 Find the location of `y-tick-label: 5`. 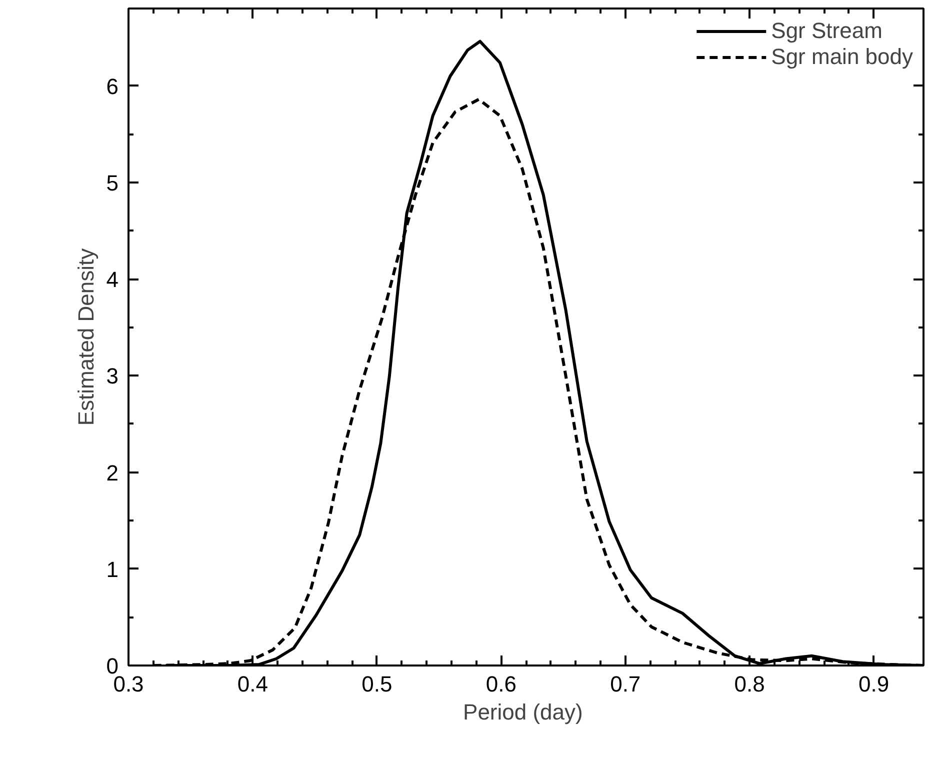

y-tick-label: 5 is located at coordinates (112, 183).